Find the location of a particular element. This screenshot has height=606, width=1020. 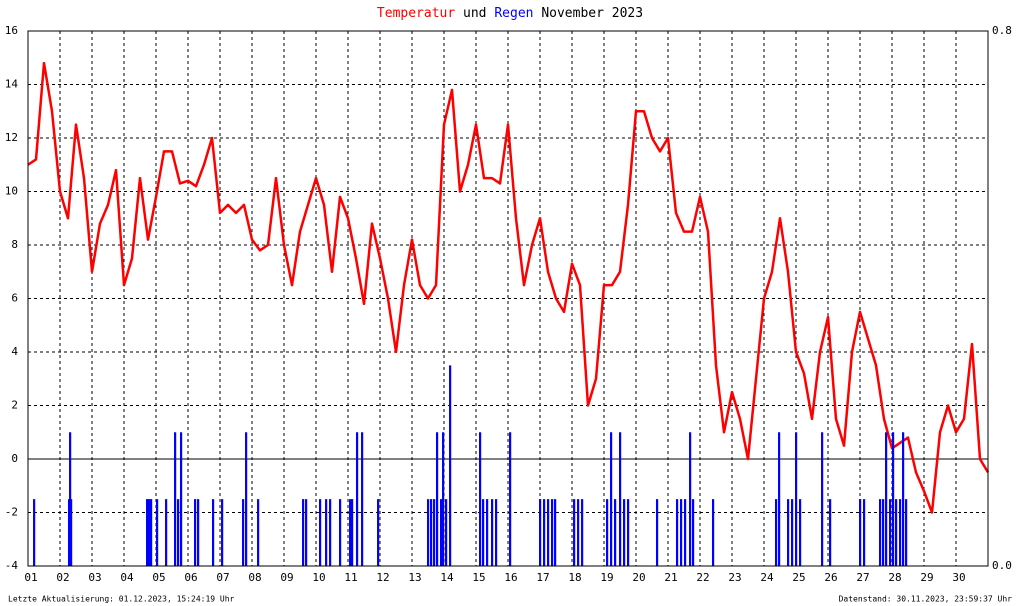

y-tick-label: 16 is located at coordinates (11, 30).